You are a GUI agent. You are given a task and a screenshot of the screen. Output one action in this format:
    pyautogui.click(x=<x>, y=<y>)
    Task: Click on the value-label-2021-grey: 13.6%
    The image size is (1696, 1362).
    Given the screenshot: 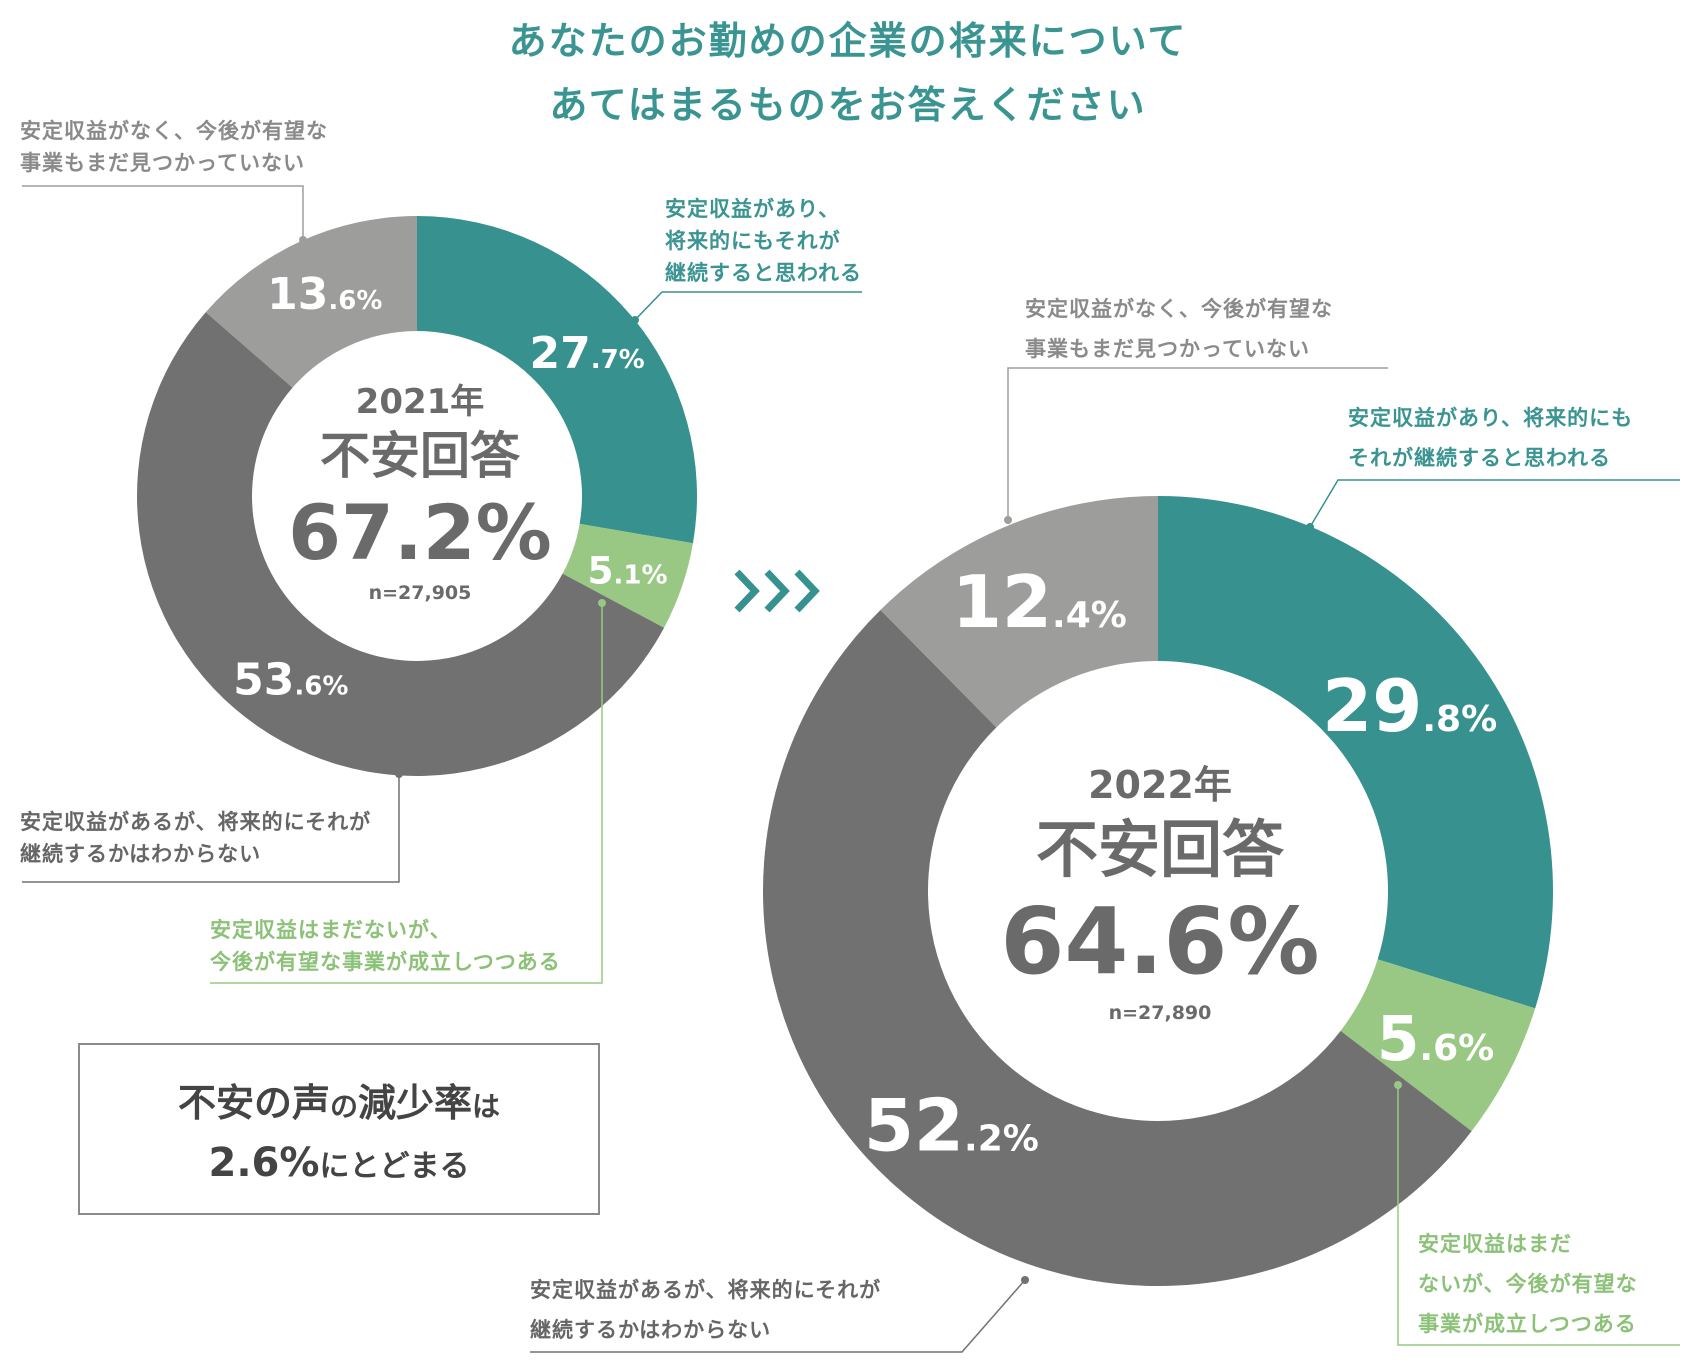 What is the action you would take?
    pyautogui.click(x=324, y=294)
    